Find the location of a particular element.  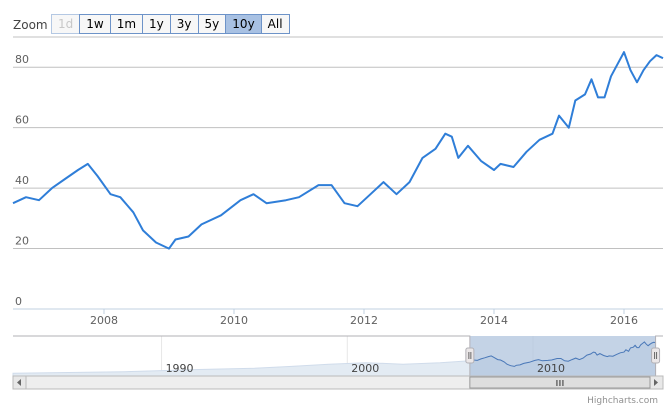

scrollbar is located at coordinates (338, 382).